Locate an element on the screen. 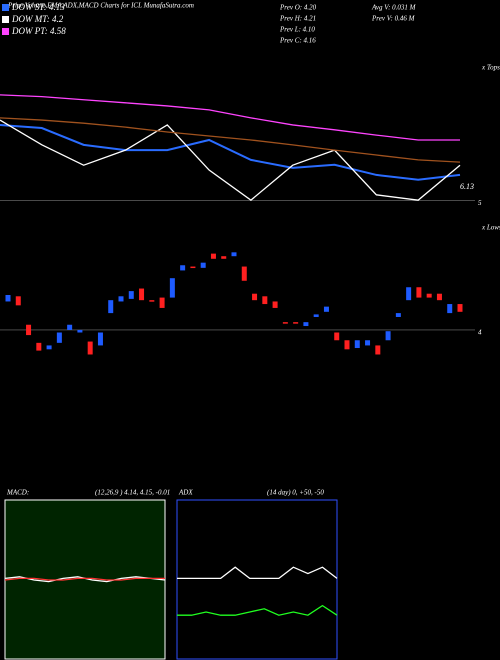 The image size is (500, 660). y-tick-label: 4 is located at coordinates (480, 333).